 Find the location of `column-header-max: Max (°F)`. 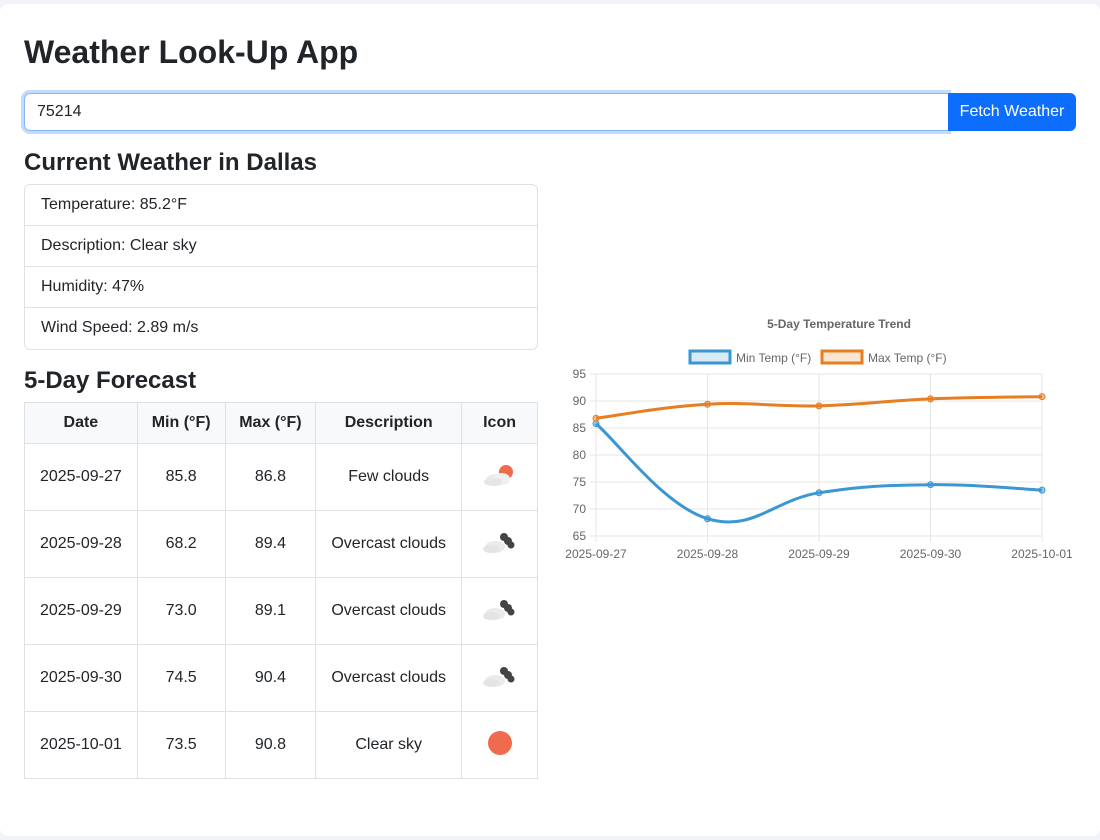

column-header-max: Max (°F) is located at coordinates (270, 423).